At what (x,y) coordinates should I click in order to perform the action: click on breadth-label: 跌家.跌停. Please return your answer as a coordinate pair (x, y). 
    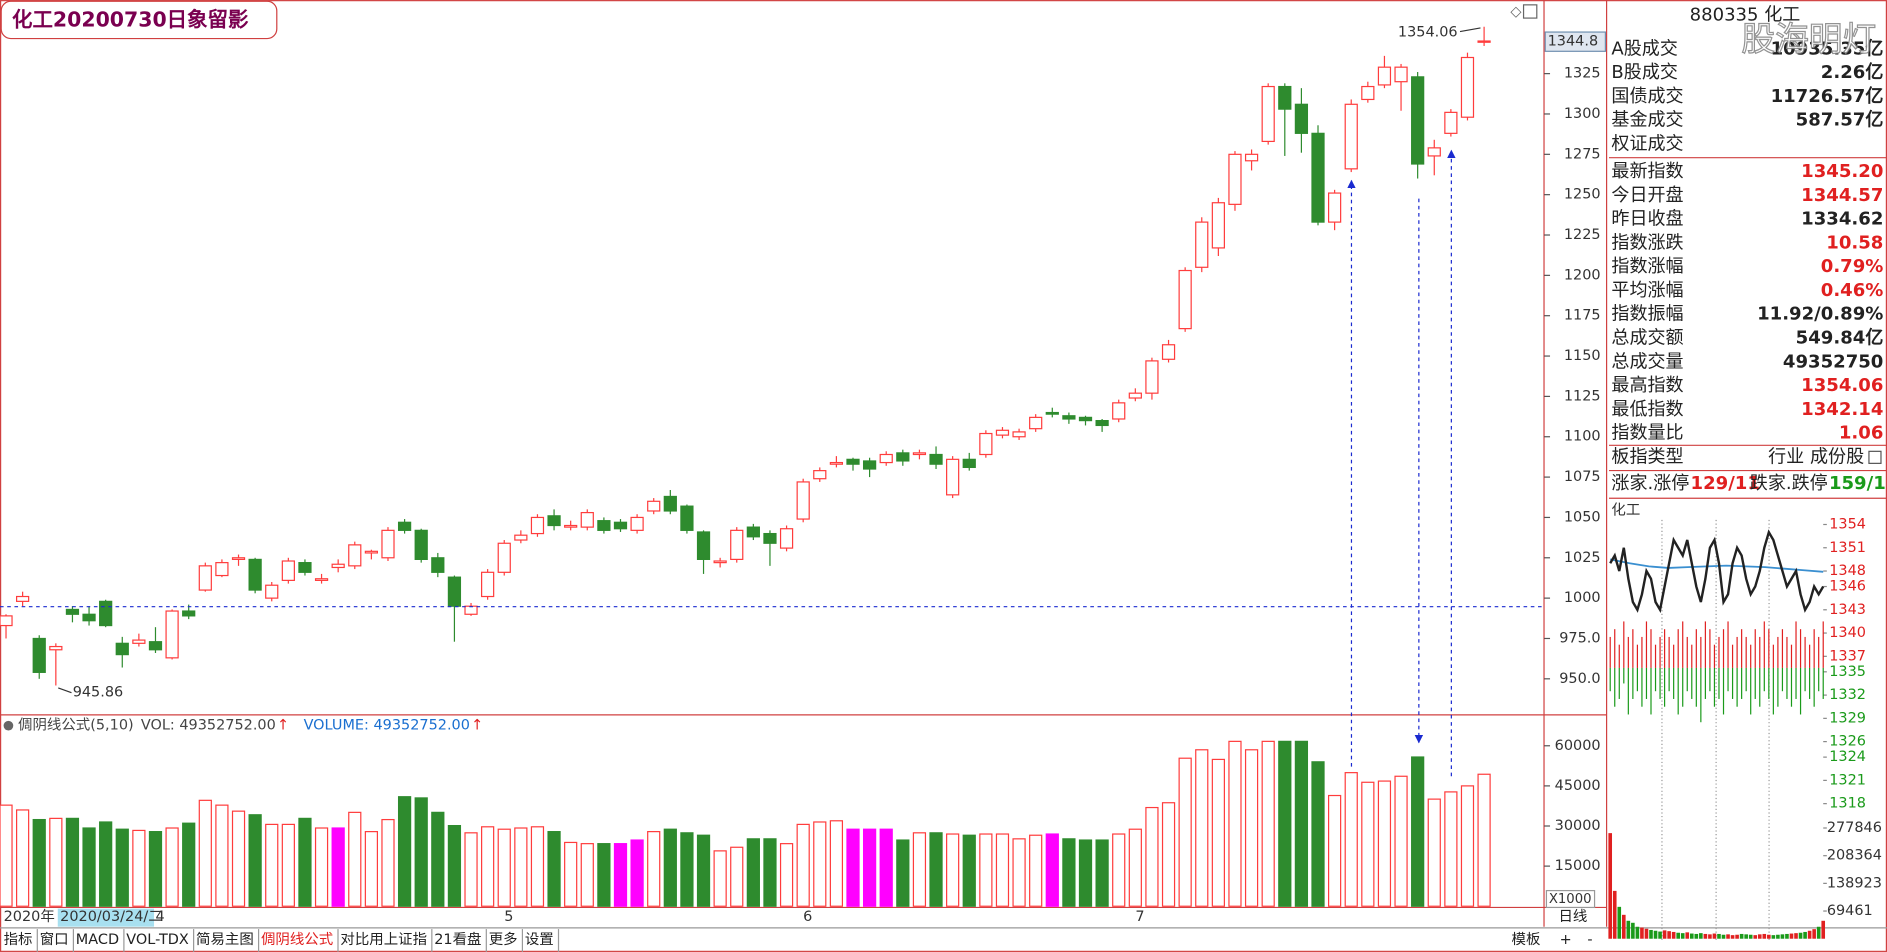
    Looking at the image, I should click on (1789, 483).